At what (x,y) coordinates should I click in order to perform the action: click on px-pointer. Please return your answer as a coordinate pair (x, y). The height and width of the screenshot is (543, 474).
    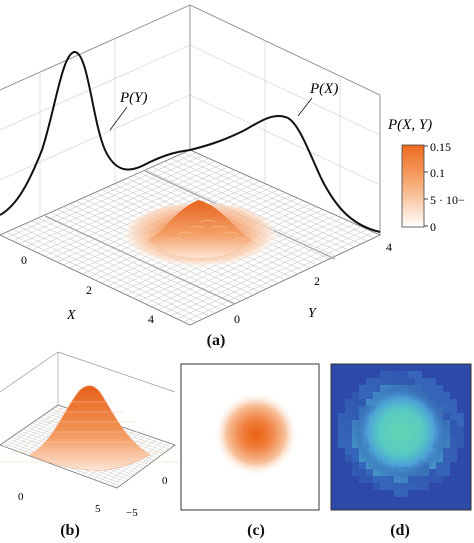
    Looking at the image, I should click on (305, 107).